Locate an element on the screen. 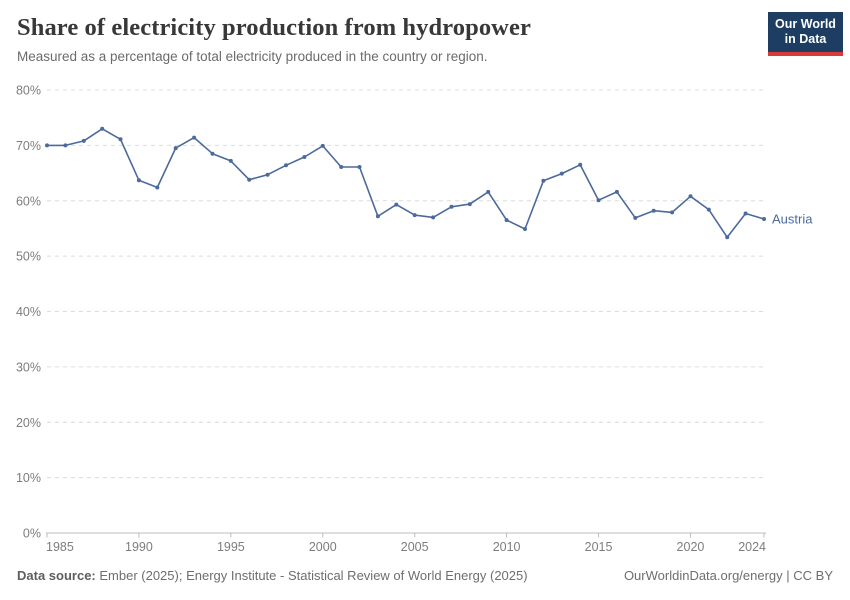 The width and height of the screenshot is (850, 600). data-point-2006 is located at coordinates (433, 217).